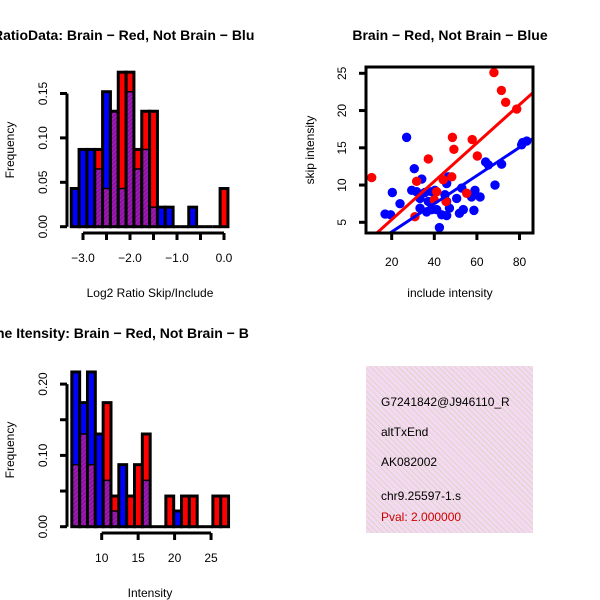  What do you see at coordinates (342, 148) in the screenshot?
I see `y-tick-label: 15` at bounding box center [342, 148].